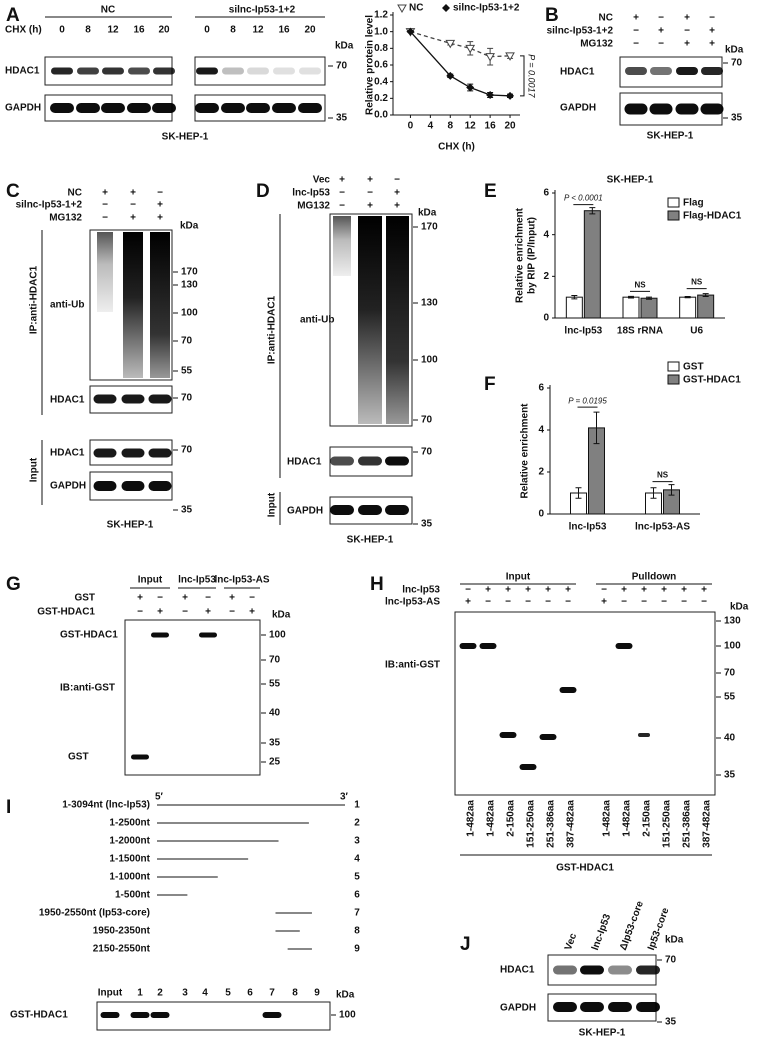 This screenshot has height=1041, width=762. I want to click on construct-label: 1-1500nt, so click(129, 859).